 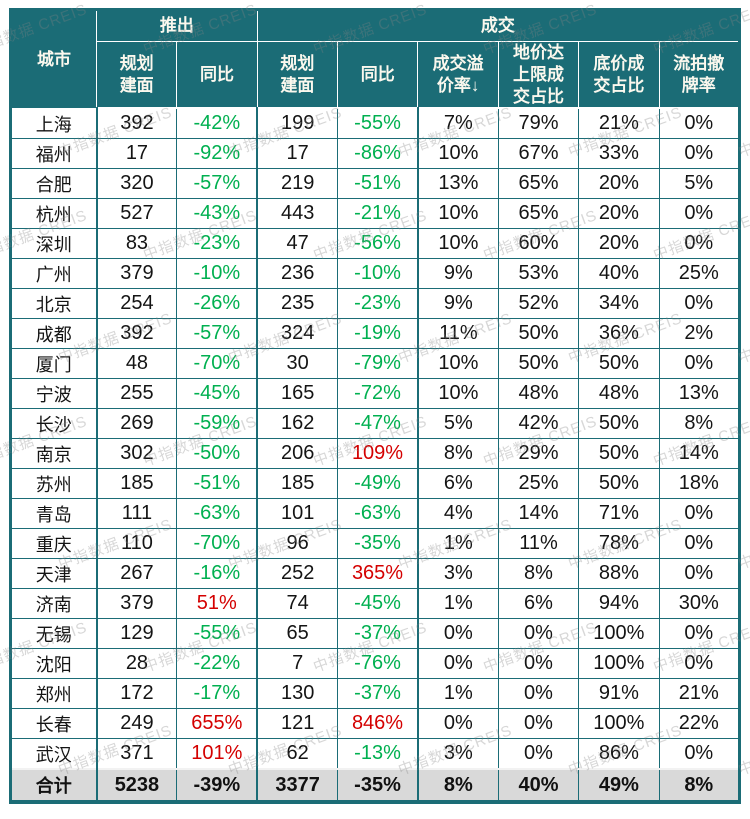 I want to click on value-cell: 78%, so click(x=619, y=544).